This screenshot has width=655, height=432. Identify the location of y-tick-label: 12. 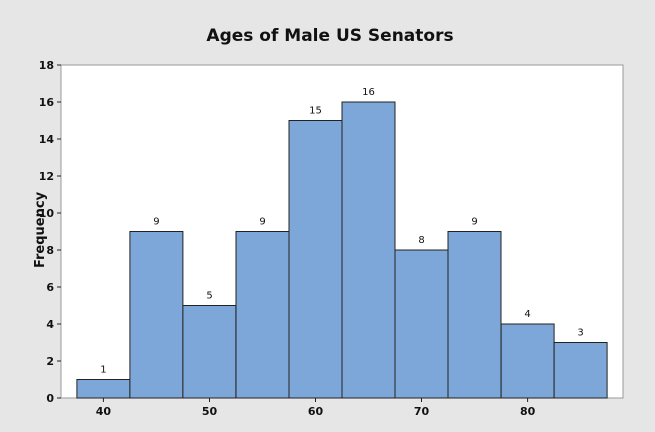
(46, 176).